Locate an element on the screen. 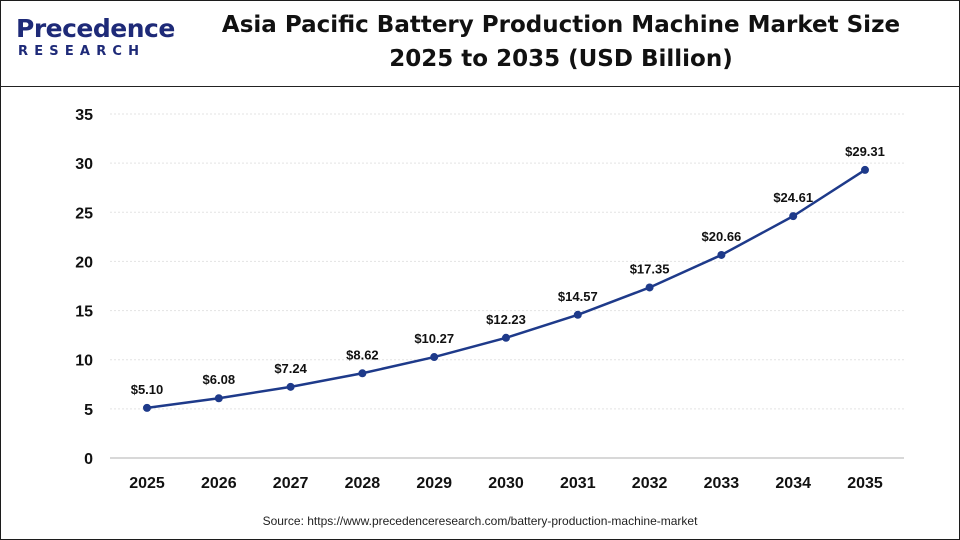 The height and width of the screenshot is (540, 960). y-tick-label: 10 is located at coordinates (84, 361).